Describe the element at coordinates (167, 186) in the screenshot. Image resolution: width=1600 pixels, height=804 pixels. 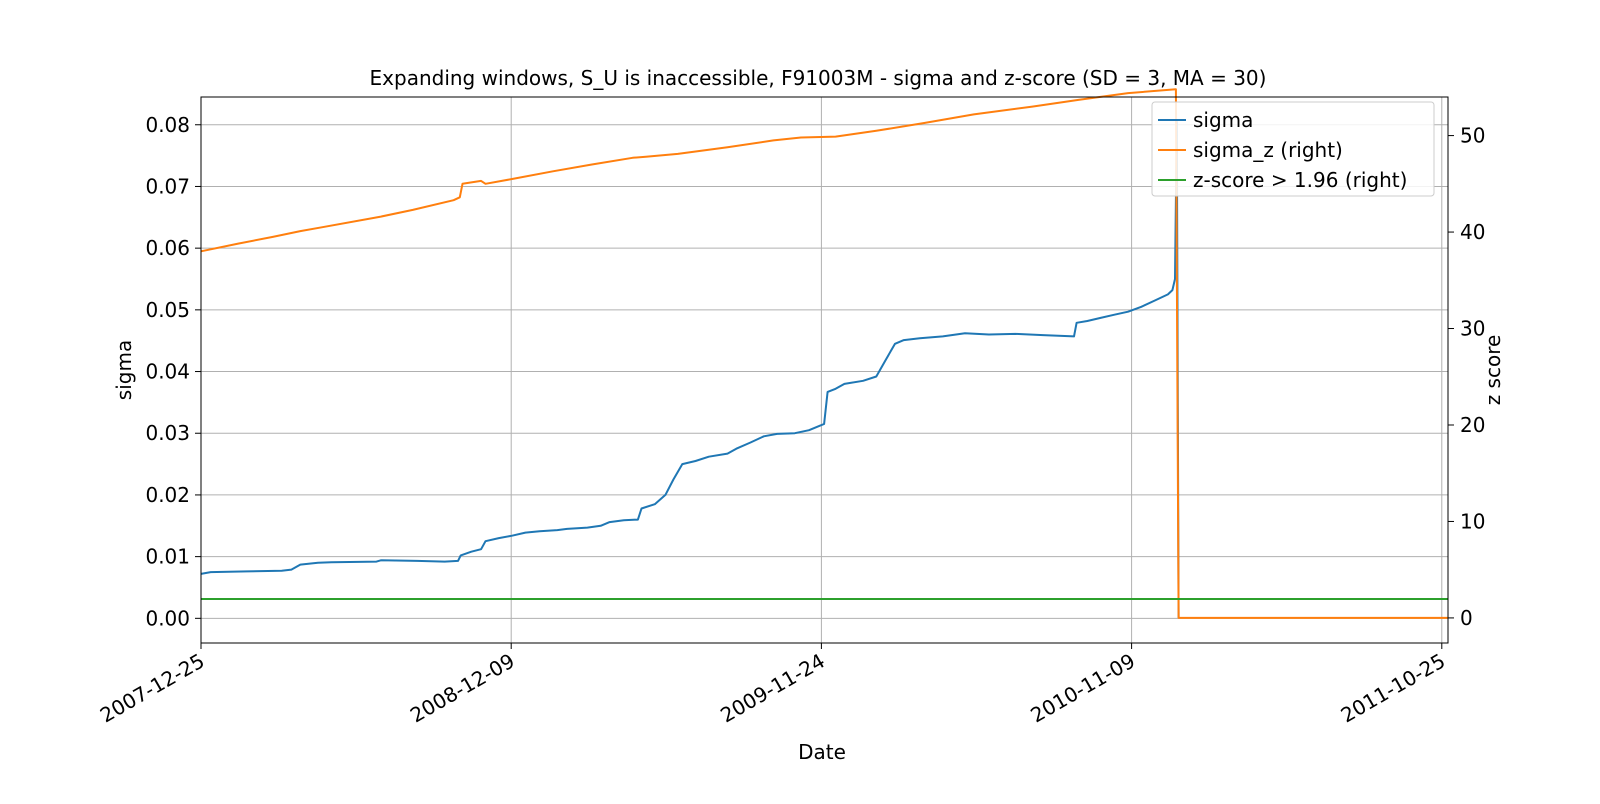
I see `y-tick-label: 0.07` at that location.